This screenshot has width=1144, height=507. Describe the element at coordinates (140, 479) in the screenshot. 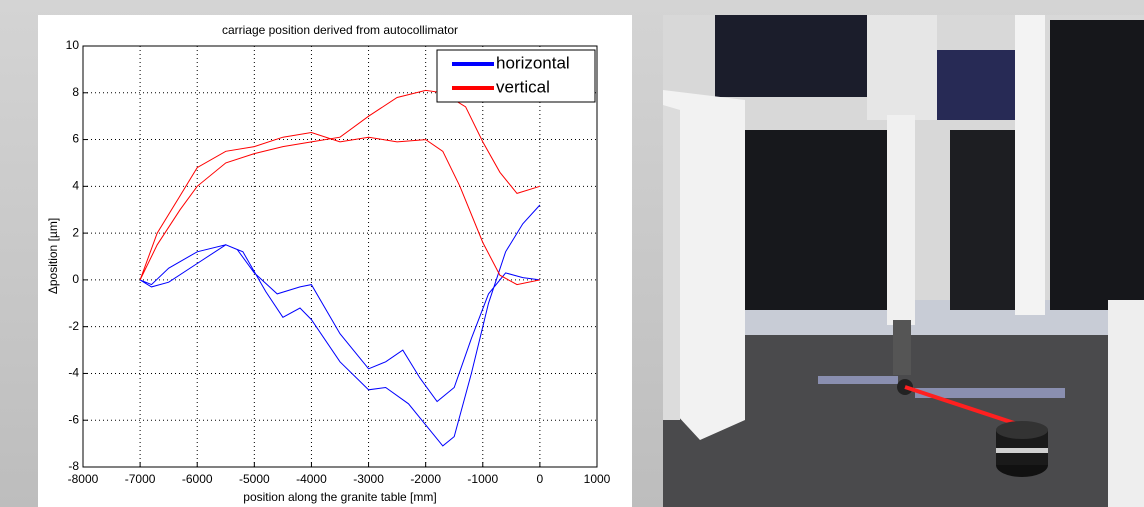

I see `x-tick-label: -7000` at that location.